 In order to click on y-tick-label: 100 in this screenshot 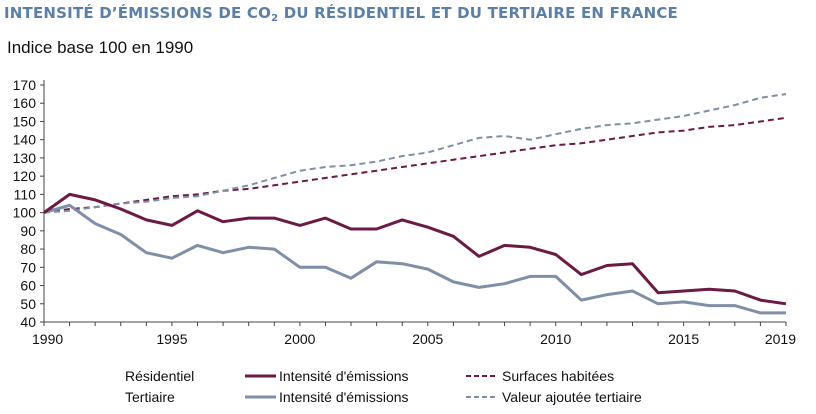, I will do `click(25, 213)`.